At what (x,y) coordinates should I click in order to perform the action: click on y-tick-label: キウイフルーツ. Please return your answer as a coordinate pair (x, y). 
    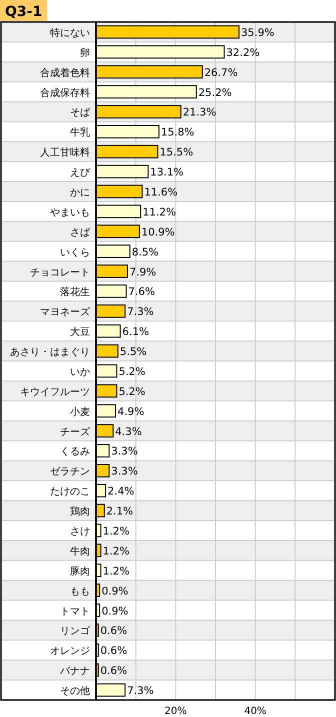
    Looking at the image, I should click on (55, 392).